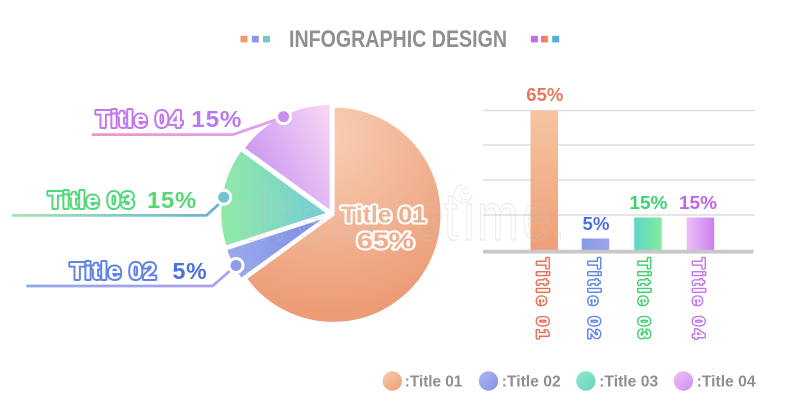 The height and width of the screenshot is (418, 800). I want to click on svg-text: :Title 03, so click(628, 382).